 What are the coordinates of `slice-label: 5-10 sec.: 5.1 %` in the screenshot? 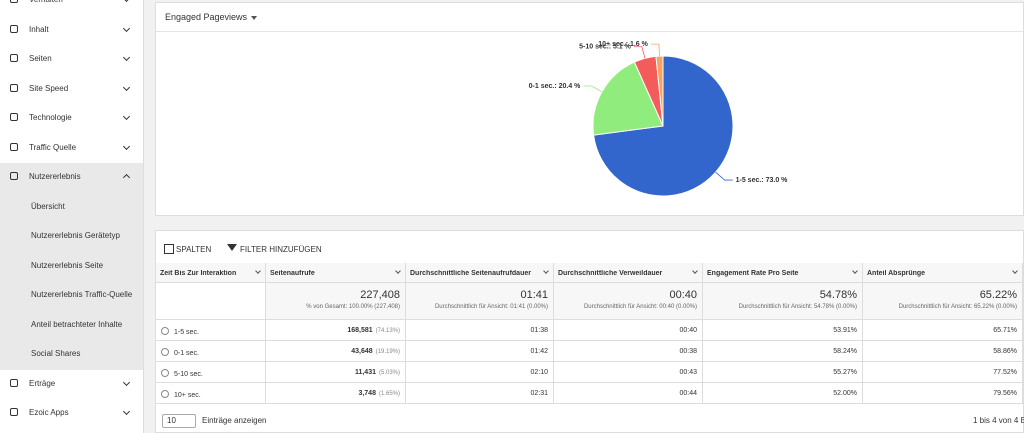 It's located at (605, 47).